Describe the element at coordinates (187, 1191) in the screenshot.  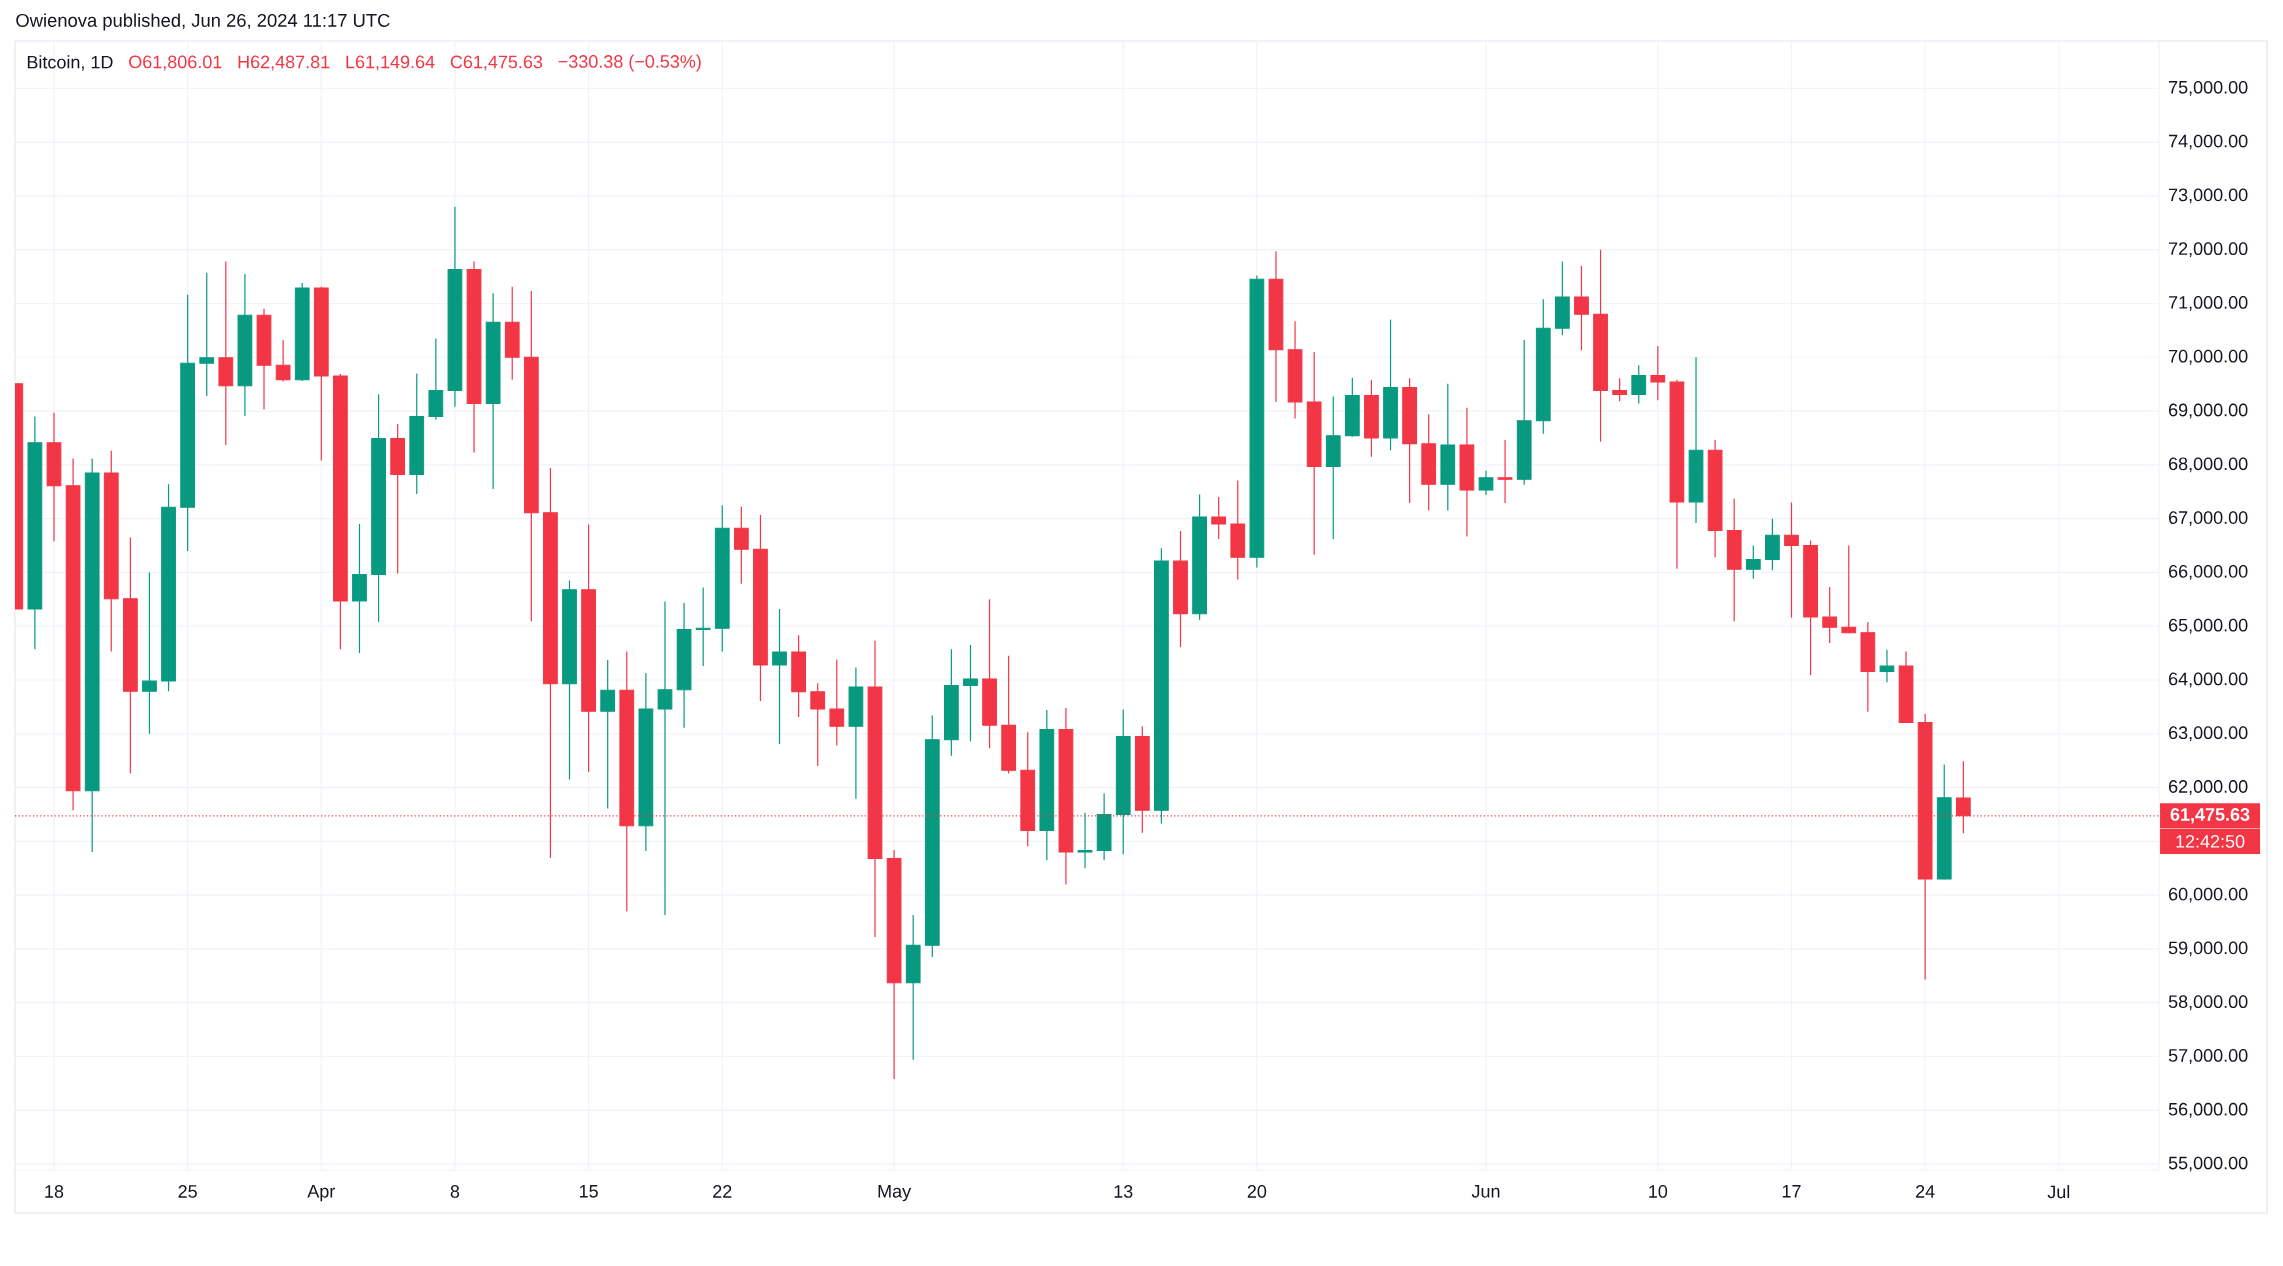
I see `x-tick-label: 25` at that location.